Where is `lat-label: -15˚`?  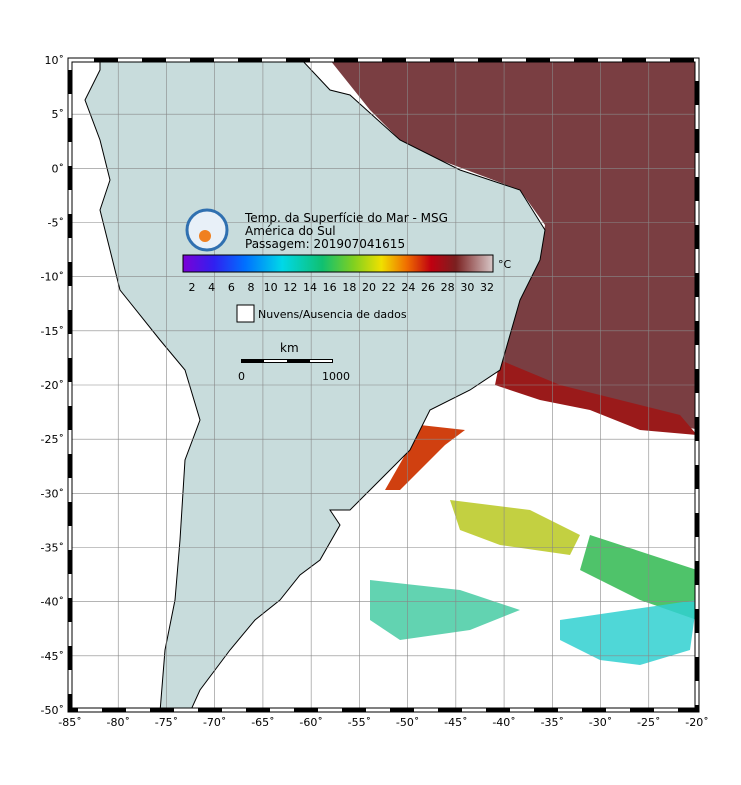 lat-label: -15˚ is located at coordinates (52, 331).